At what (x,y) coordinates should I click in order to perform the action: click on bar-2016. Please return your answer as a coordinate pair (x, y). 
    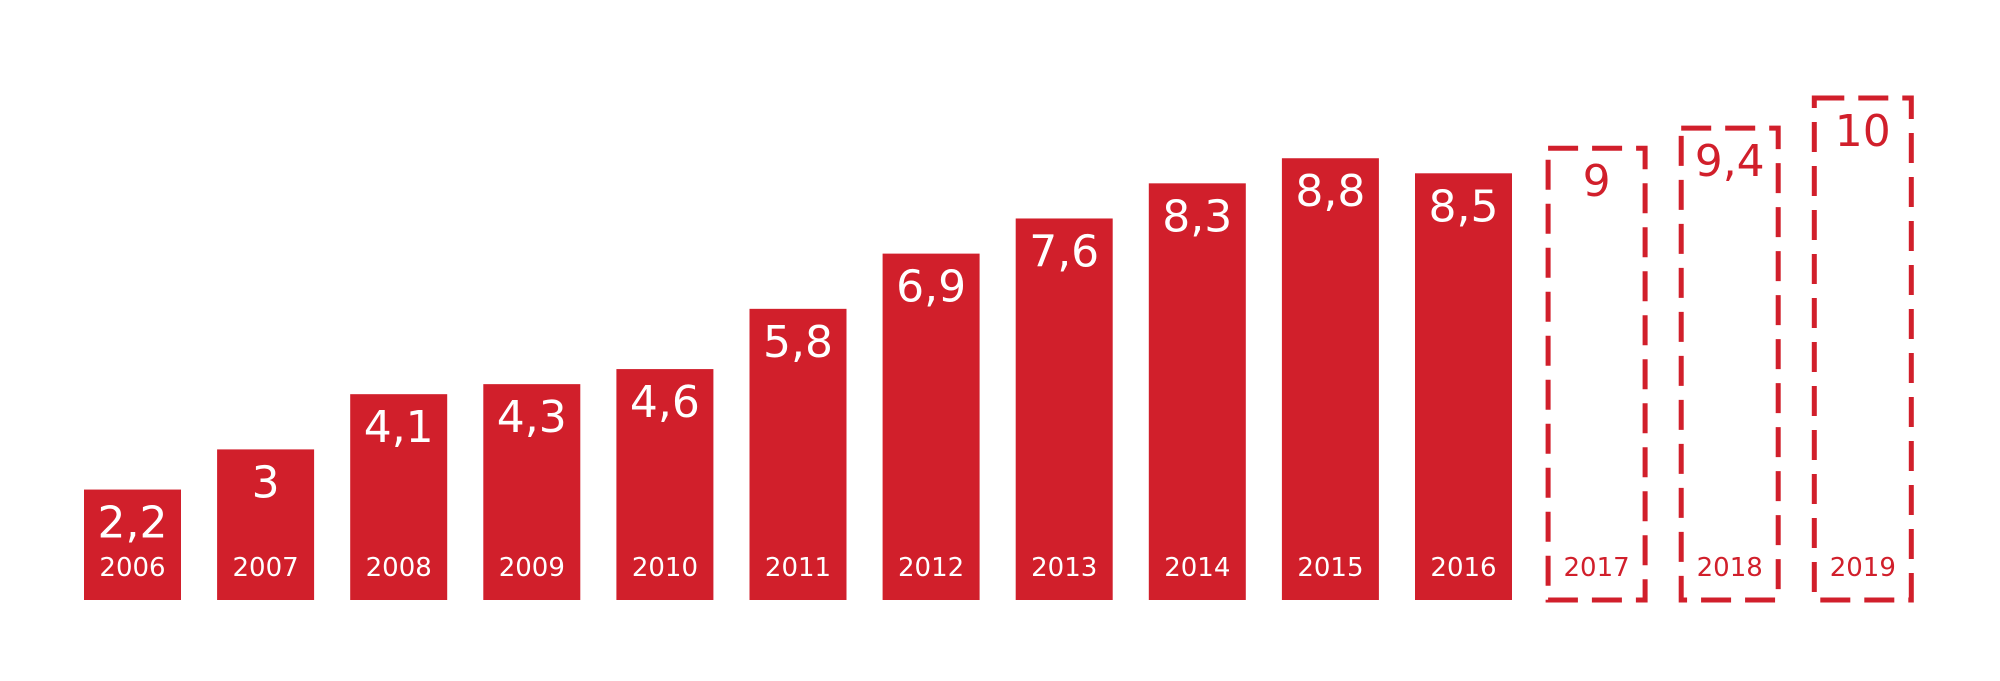
    Looking at the image, I should click on (1463, 387).